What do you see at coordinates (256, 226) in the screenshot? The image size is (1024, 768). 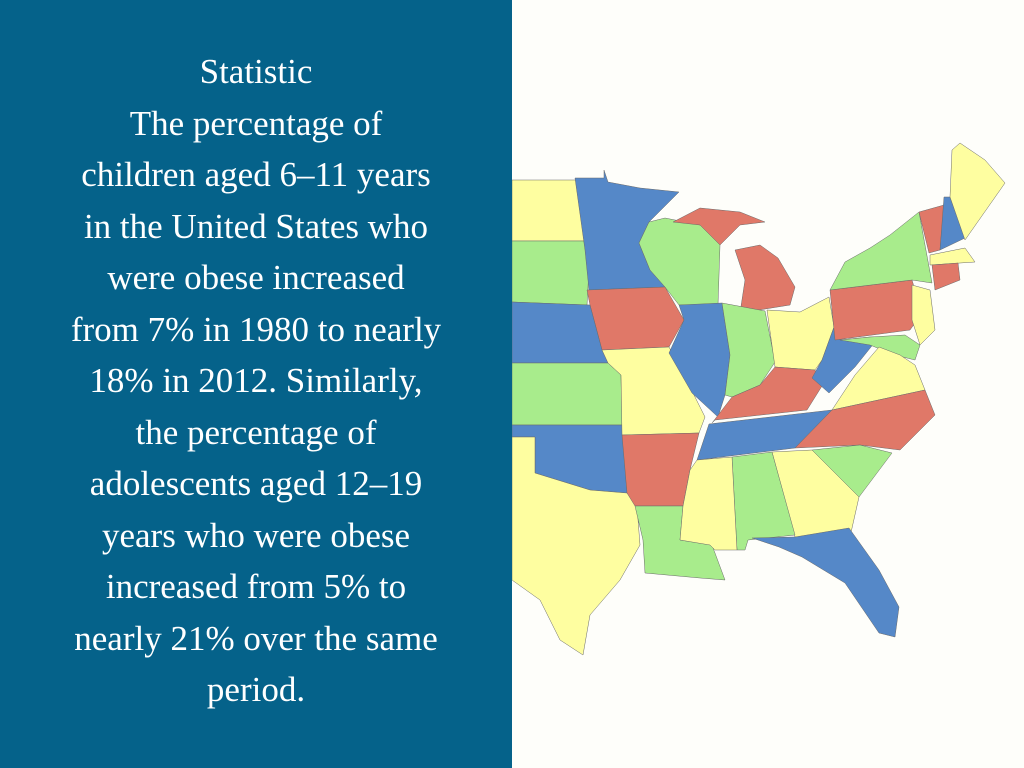 I see `body-line: in the United States who` at bounding box center [256, 226].